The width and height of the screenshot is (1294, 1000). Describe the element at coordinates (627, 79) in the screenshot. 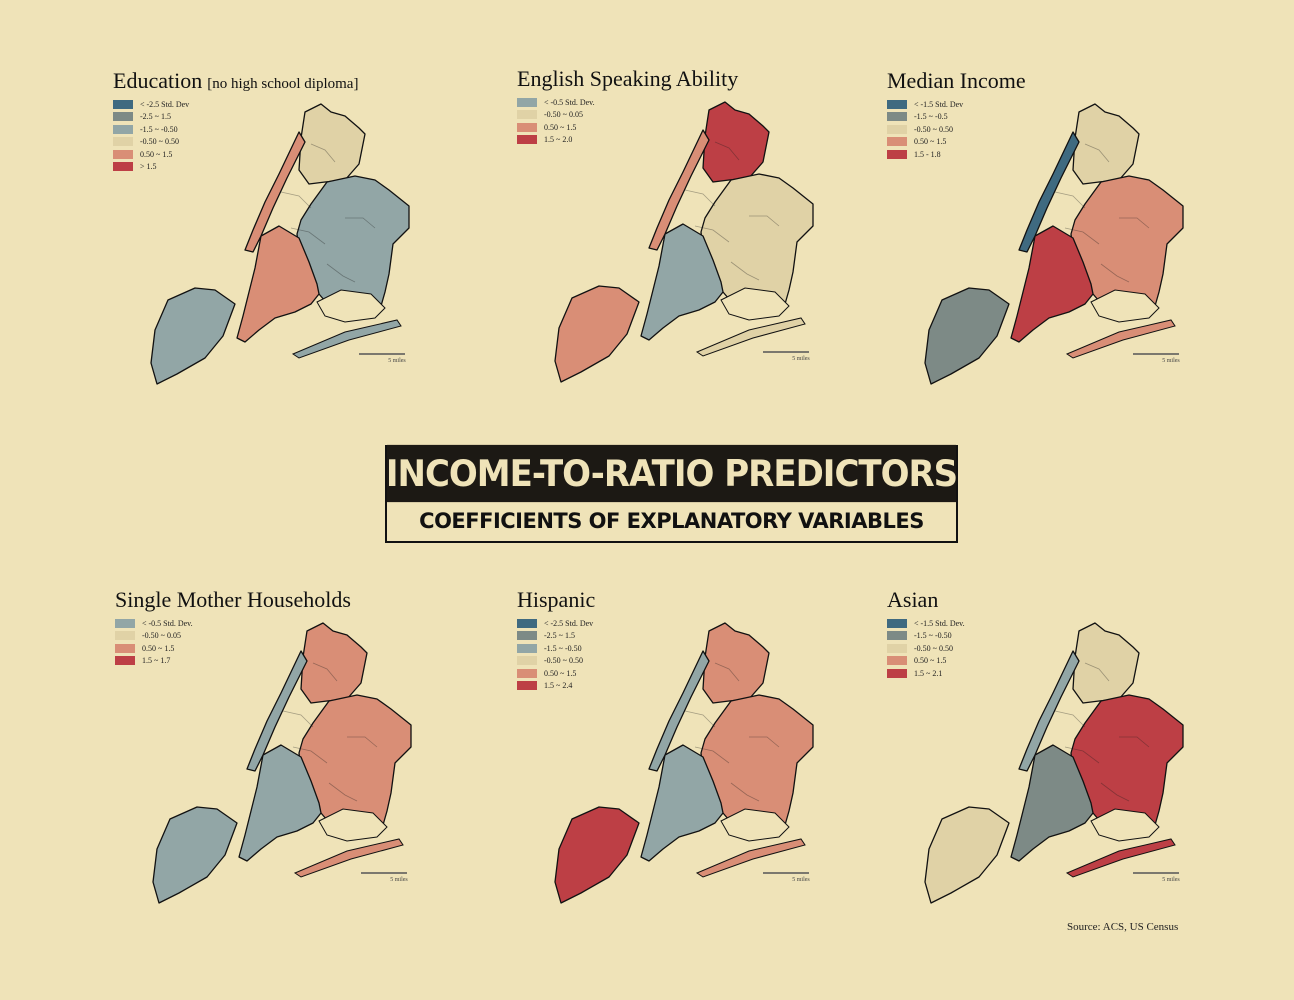

I see `panel-title: English Speaking Ability` at that location.